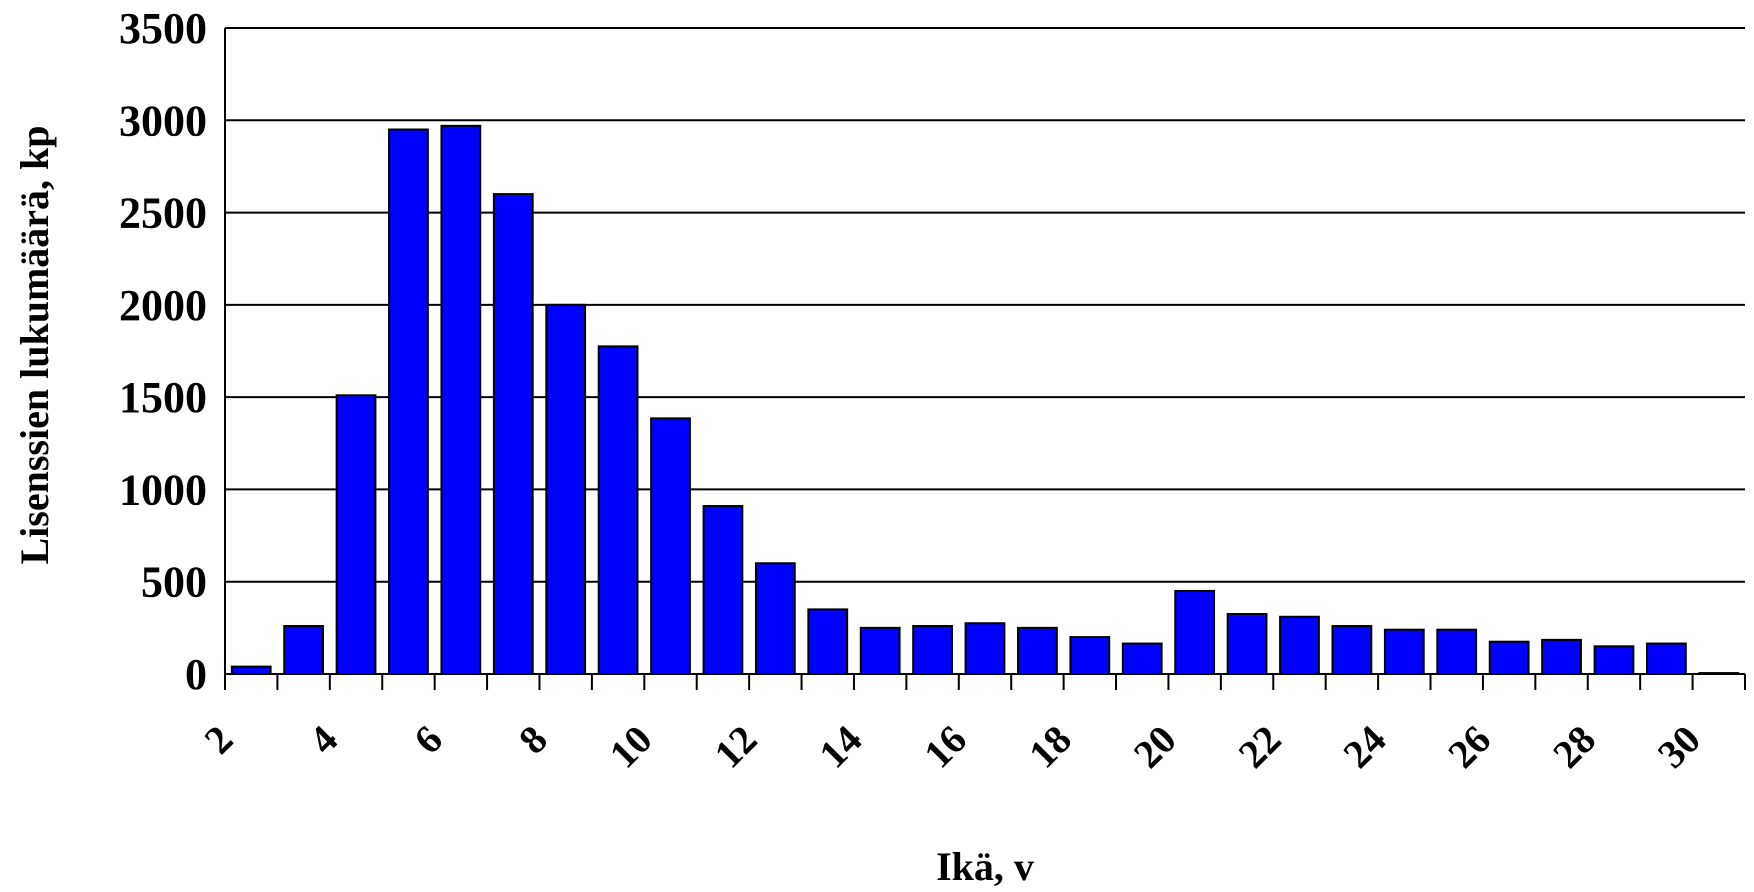 The image size is (1754, 892). I want to click on y-tick-labels: 0 500 1000 1500 2000 2500 3000 3500, so click(163, 351).